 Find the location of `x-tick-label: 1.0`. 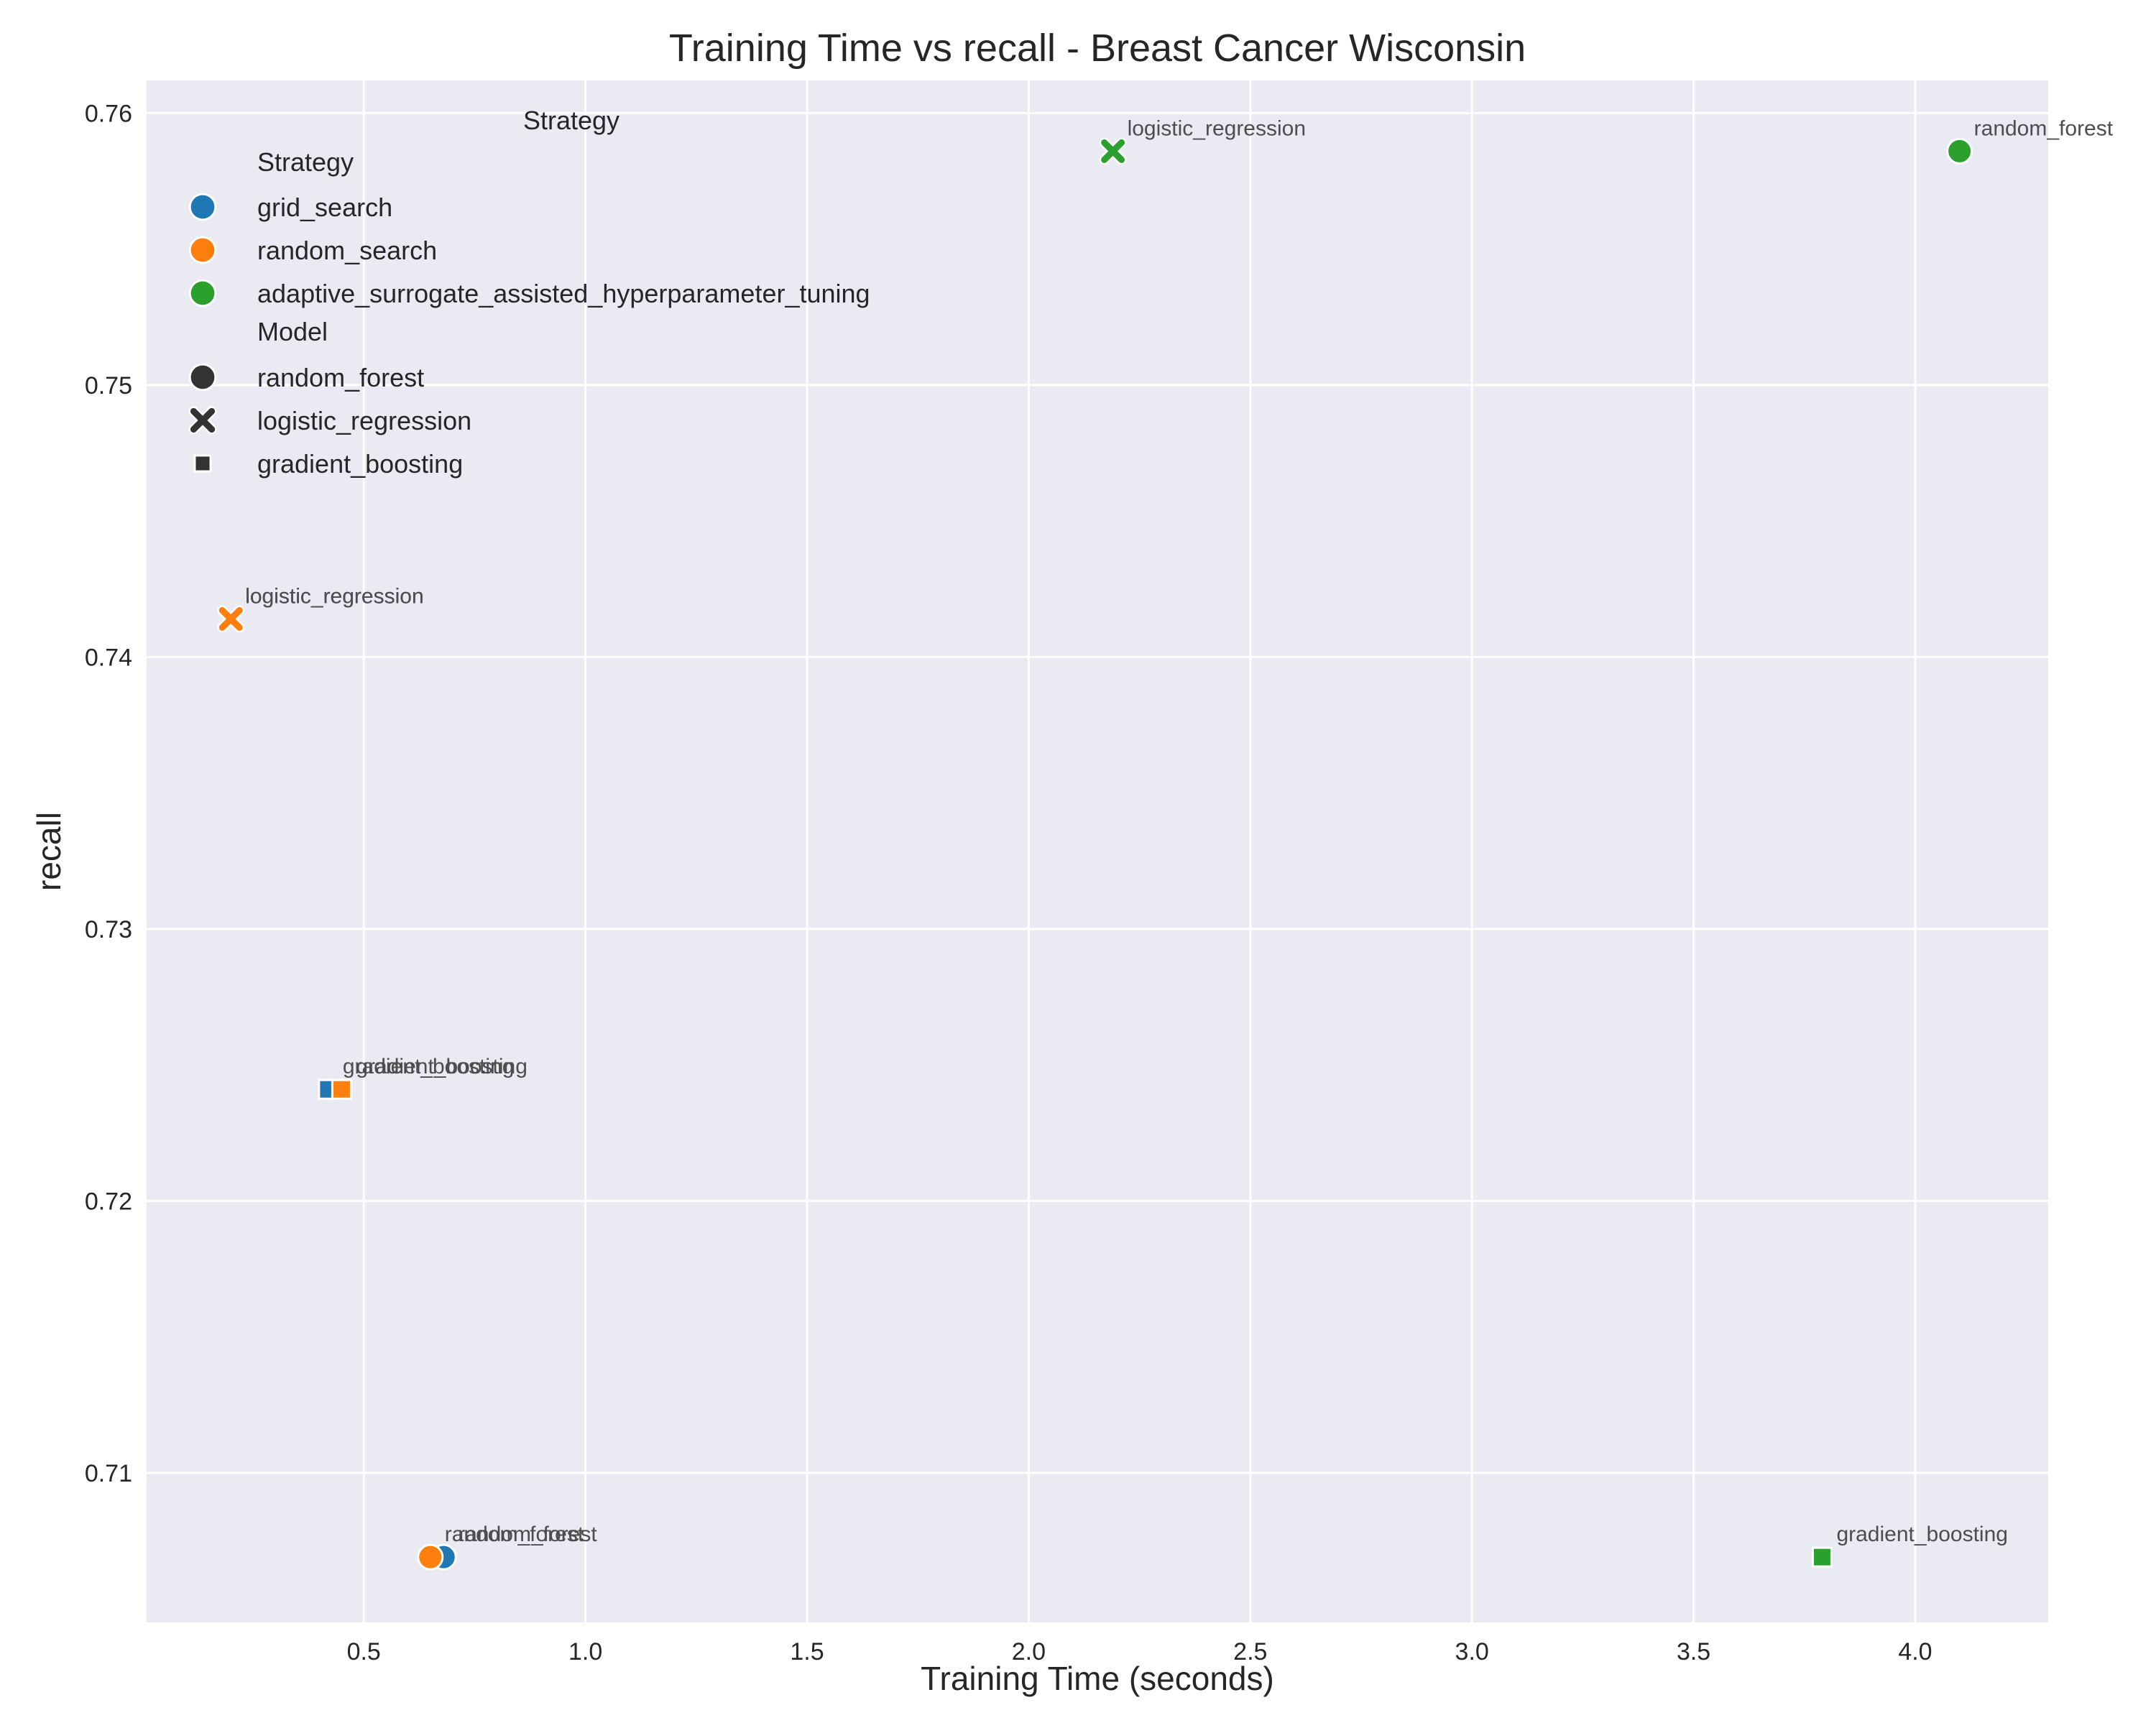

x-tick-label: 1.0 is located at coordinates (585, 1652).